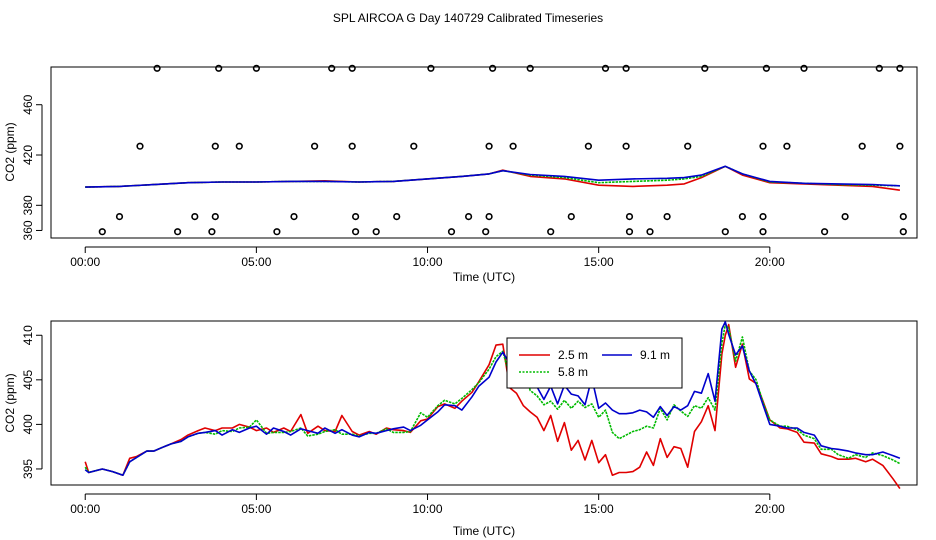 Image resolution: width=936 pixels, height=540 pixels. I want to click on top-x-tick-label: 00:00, so click(85, 262).